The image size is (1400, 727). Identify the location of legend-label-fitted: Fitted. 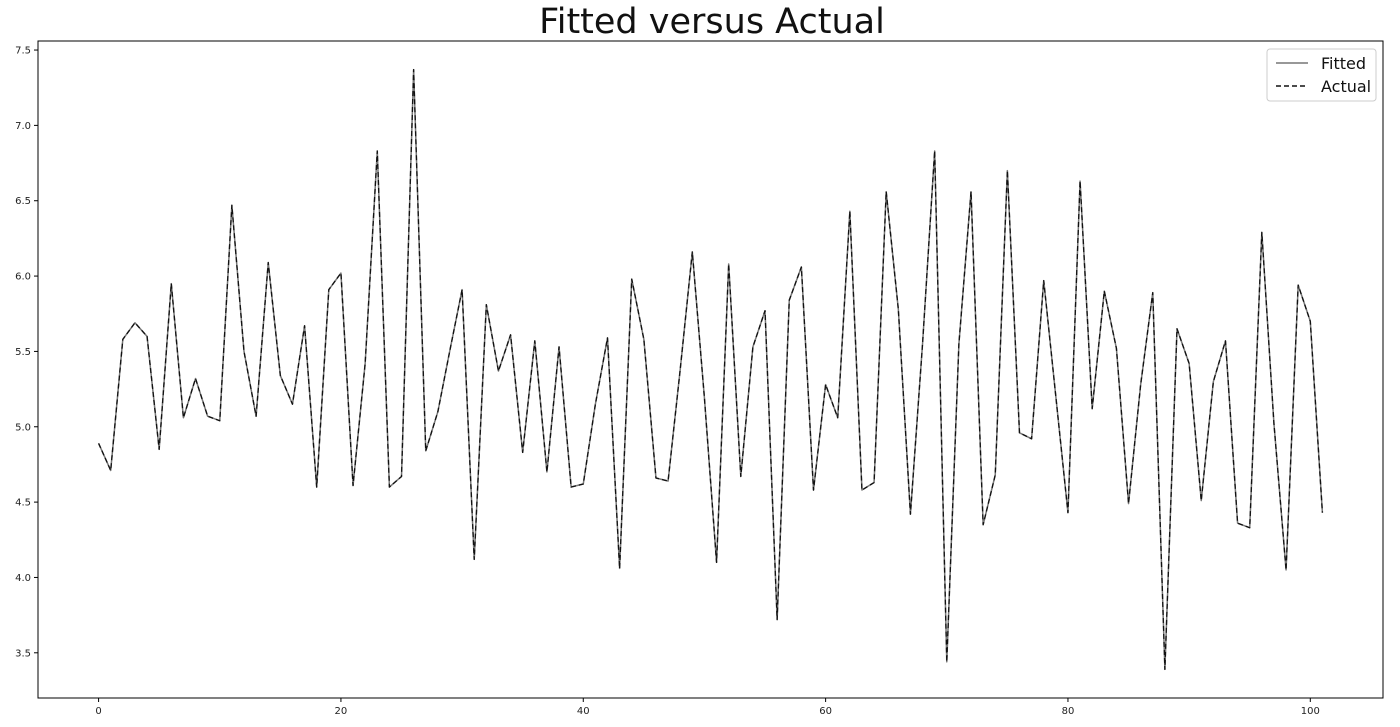
(1343, 63).